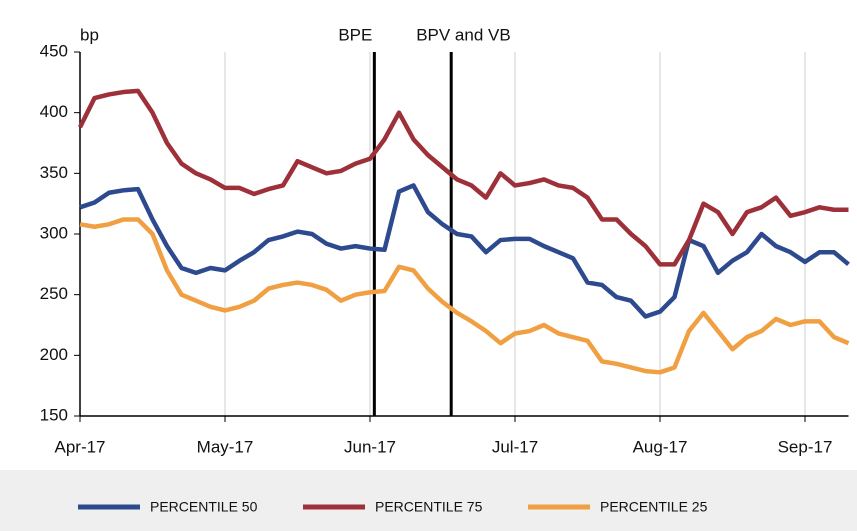 The height and width of the screenshot is (531, 857). What do you see at coordinates (225, 446) in the screenshot?
I see `x-tick-label: May-17` at bounding box center [225, 446].